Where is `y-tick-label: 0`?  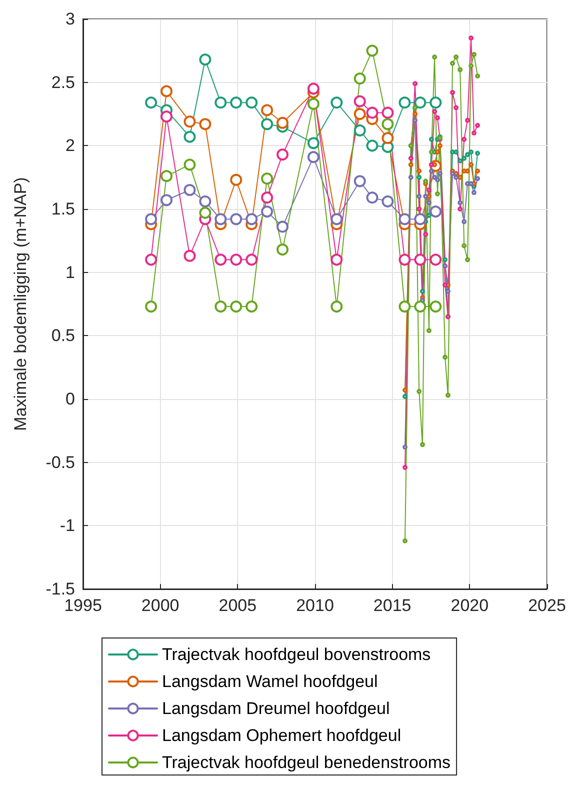 y-tick-label: 0 is located at coordinates (70, 399).